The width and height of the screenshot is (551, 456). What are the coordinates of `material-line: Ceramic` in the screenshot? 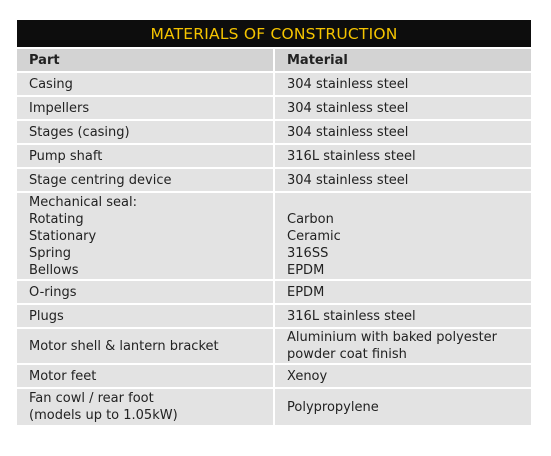 It's located at (314, 236).